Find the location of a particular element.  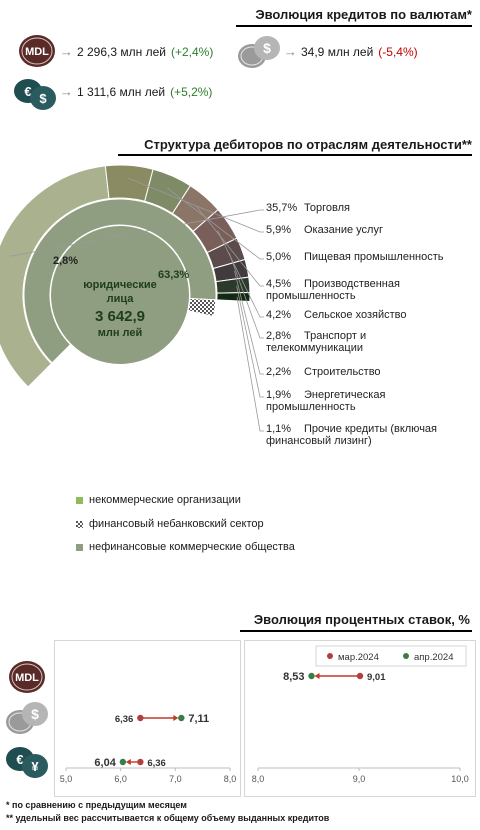

legend-label: нефинансовые коммерческие общества is located at coordinates (192, 547).